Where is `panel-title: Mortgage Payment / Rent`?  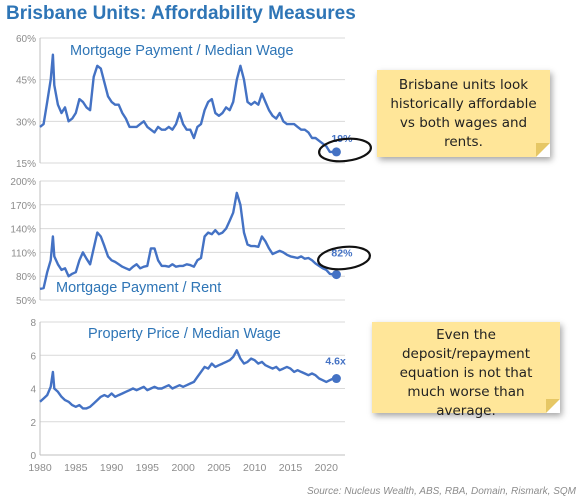
panel-title: Mortgage Payment / Rent is located at coordinates (138, 288).